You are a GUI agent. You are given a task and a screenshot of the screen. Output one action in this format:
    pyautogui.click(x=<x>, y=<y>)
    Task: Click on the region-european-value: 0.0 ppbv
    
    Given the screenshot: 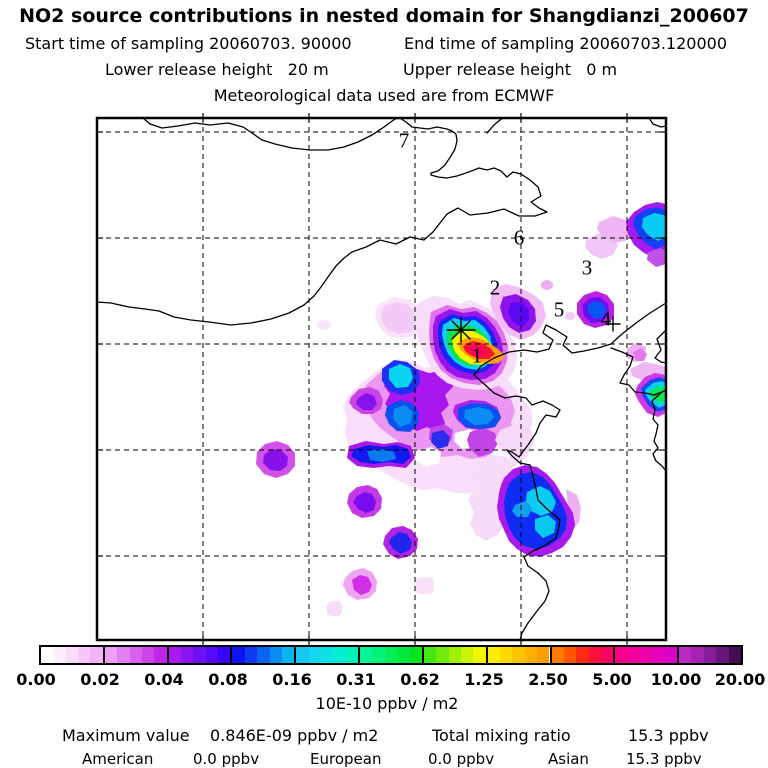 What is the action you would take?
    pyautogui.click(x=461, y=759)
    